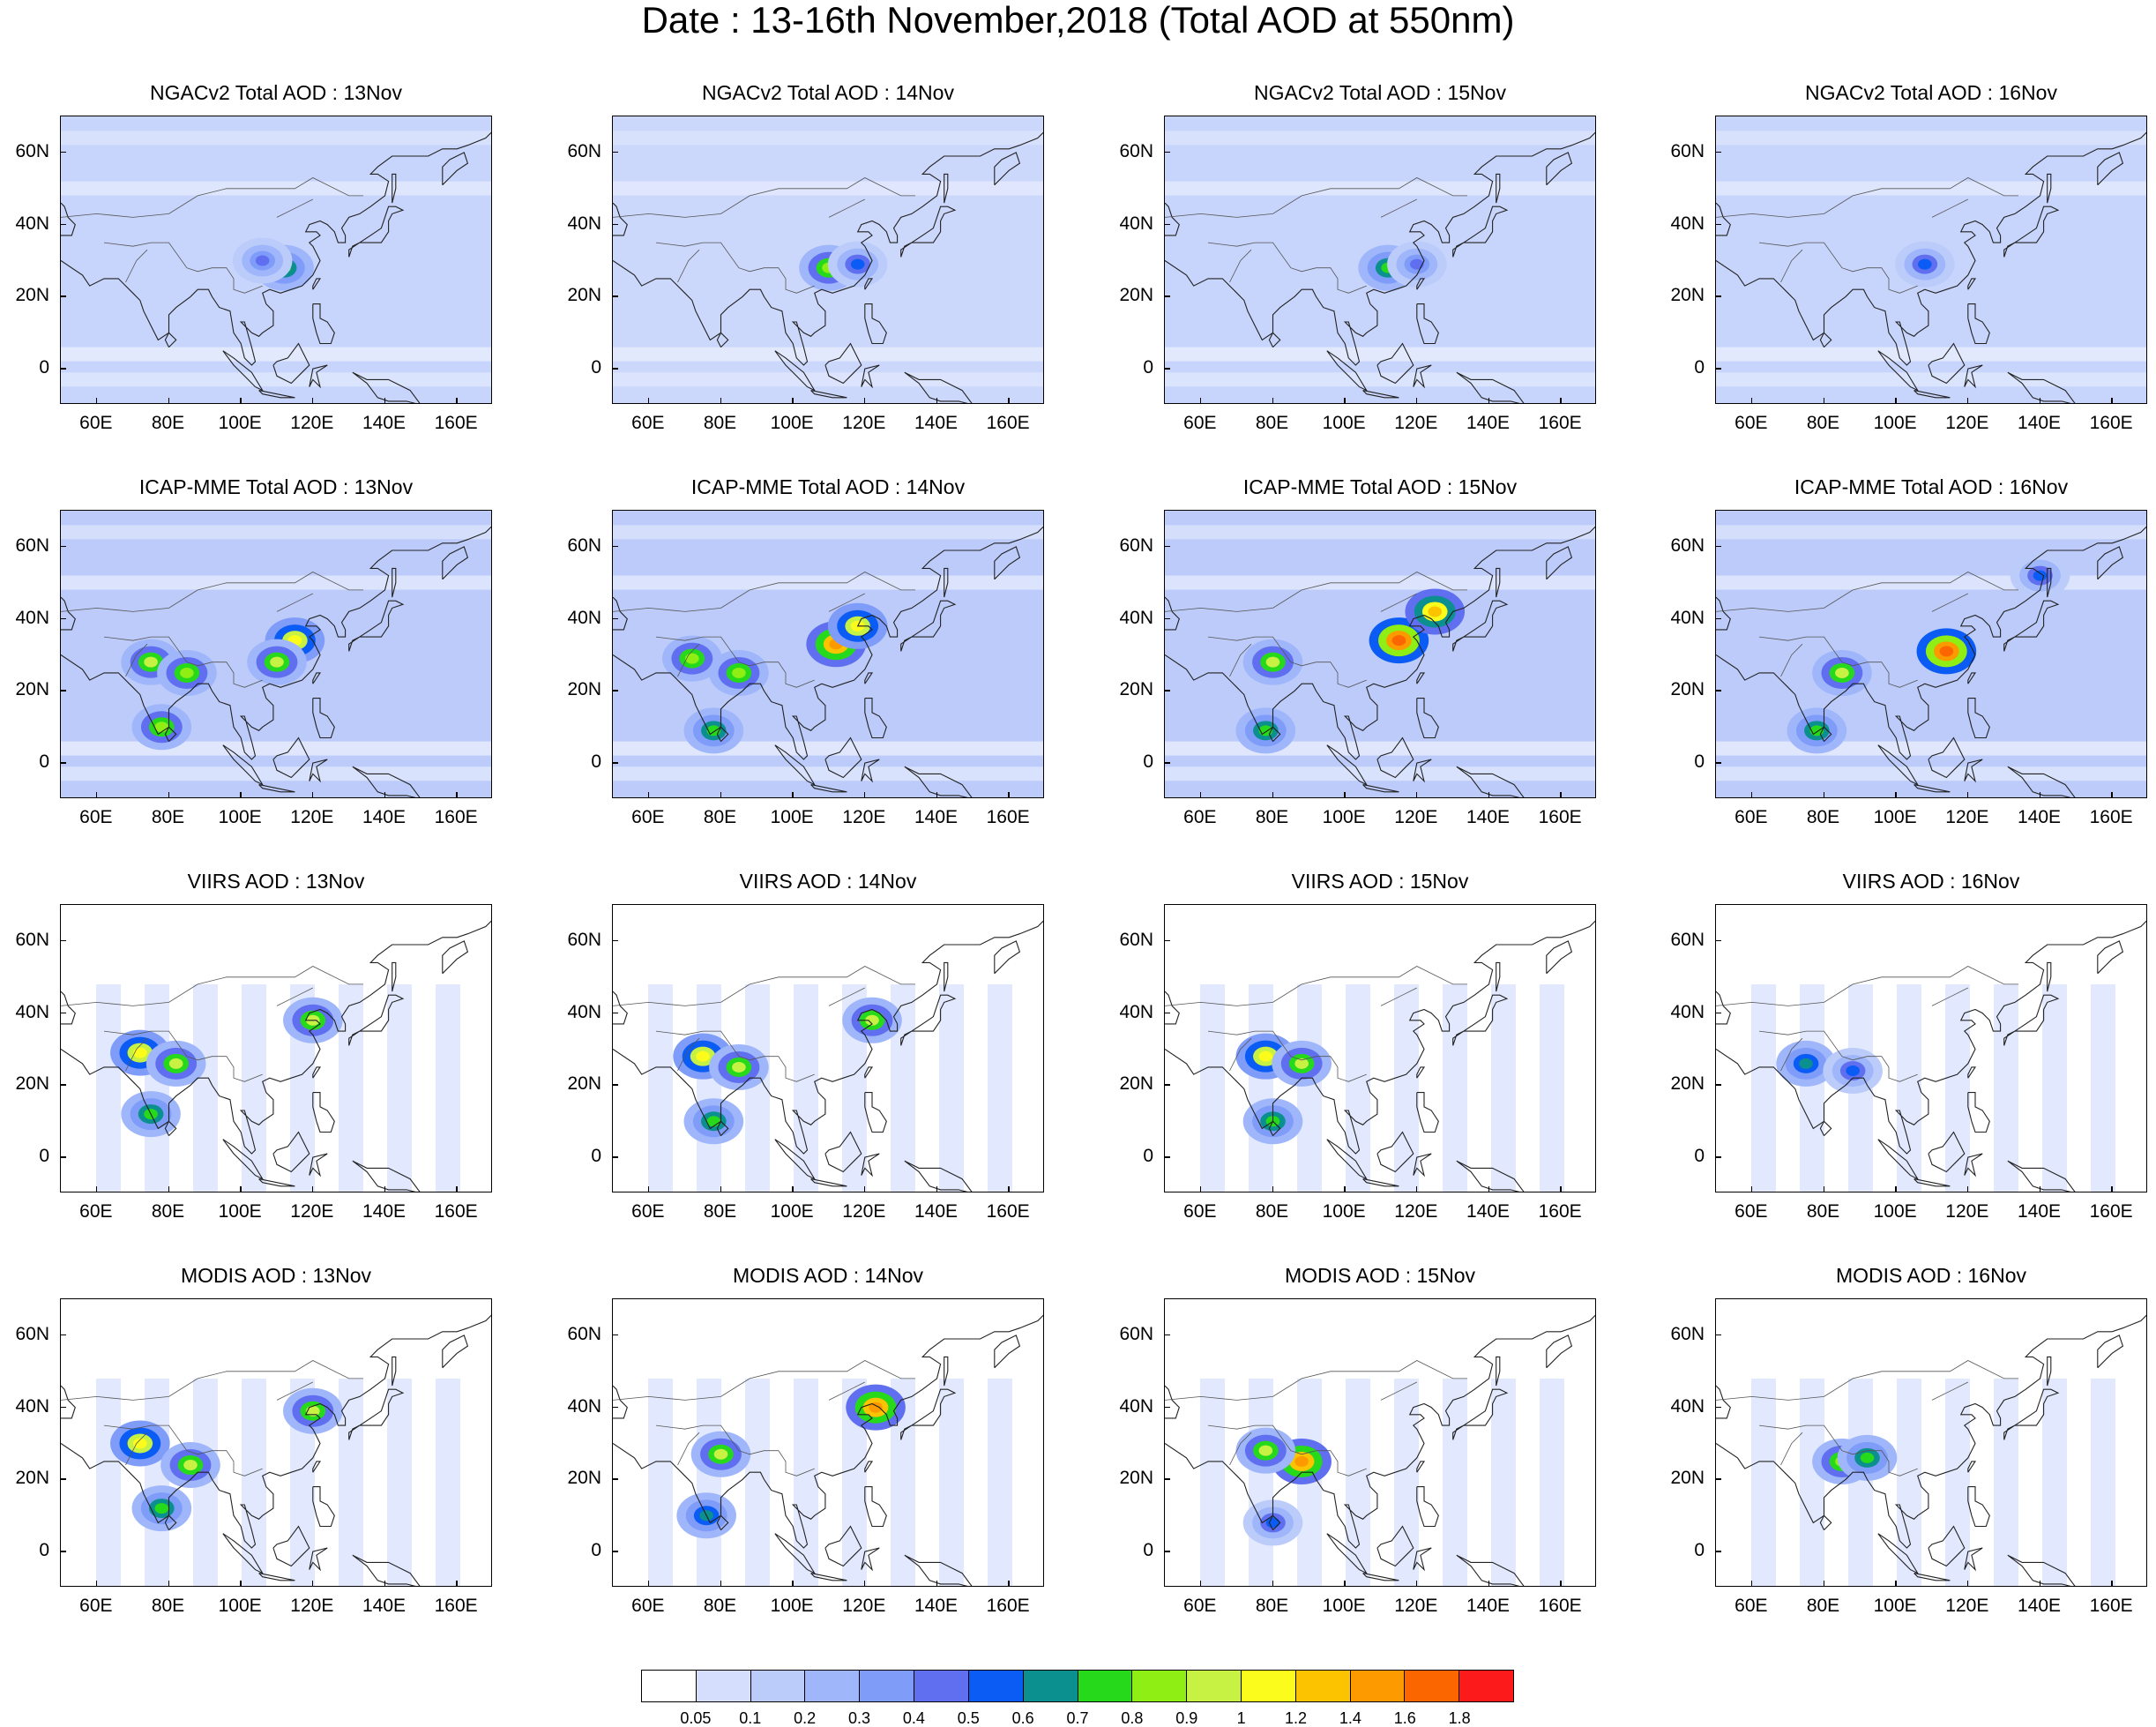 Image resolution: width=2156 pixels, height=1727 pixels. What do you see at coordinates (1823, 1211) in the screenshot?
I see `lon-tick-label: 80E` at bounding box center [1823, 1211].